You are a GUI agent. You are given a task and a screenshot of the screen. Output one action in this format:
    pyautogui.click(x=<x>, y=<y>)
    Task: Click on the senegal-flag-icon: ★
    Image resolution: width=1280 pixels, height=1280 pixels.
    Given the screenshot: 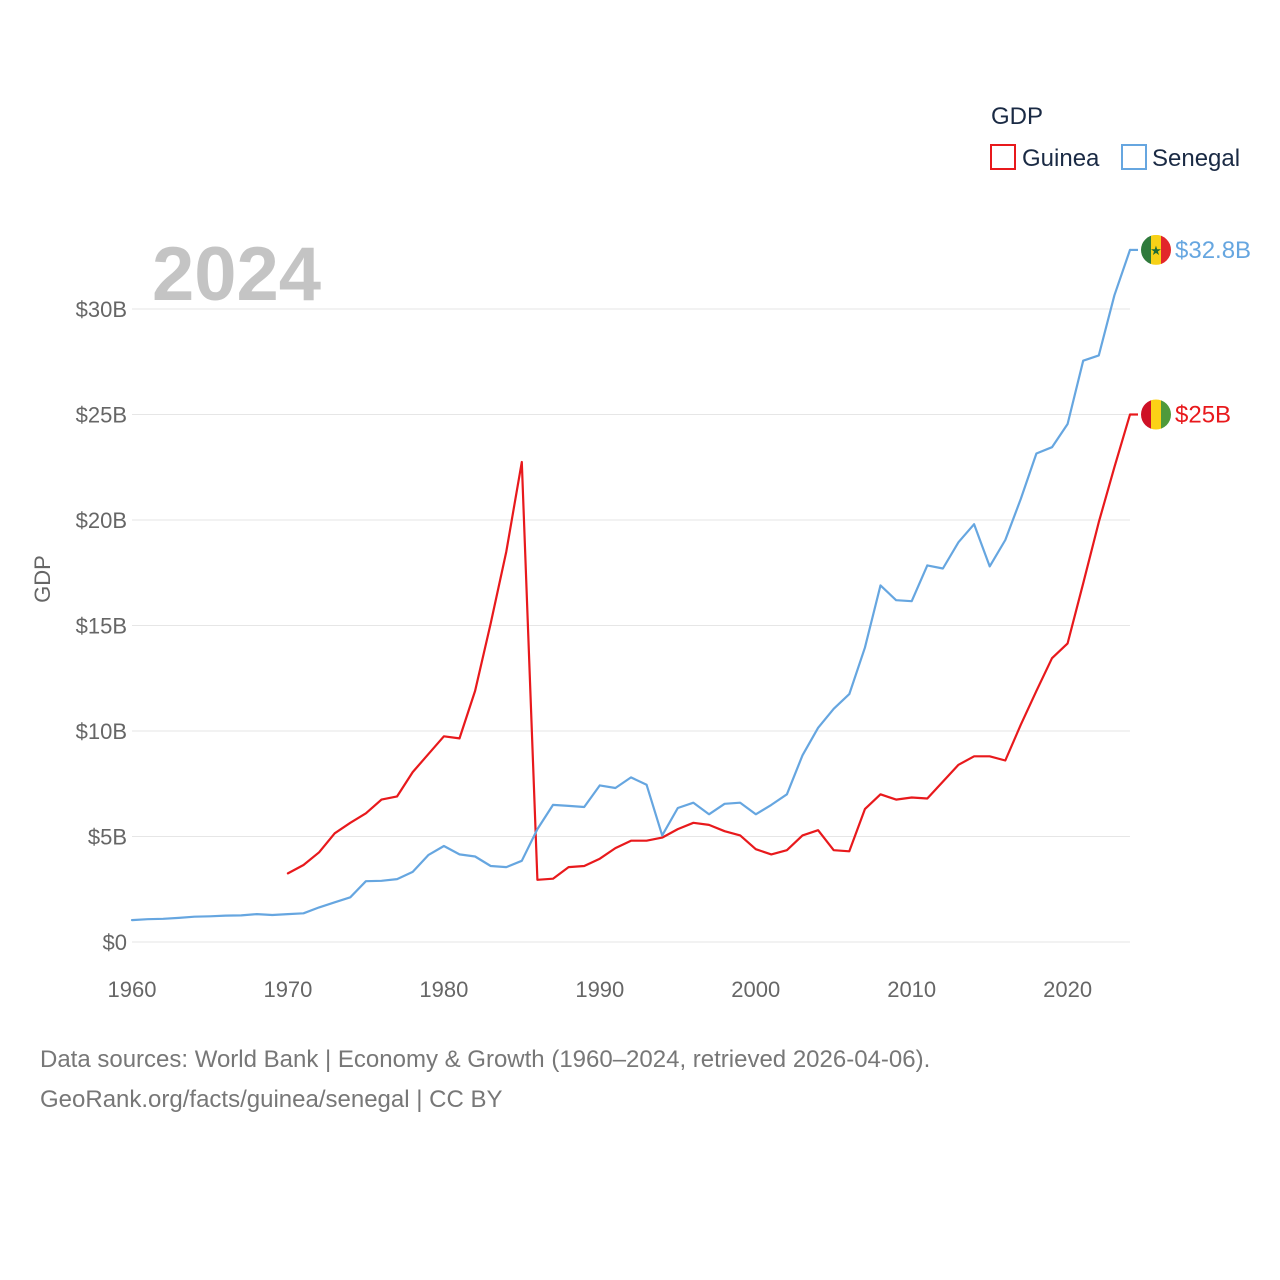 What is the action you would take?
    pyautogui.click(x=1156, y=249)
    